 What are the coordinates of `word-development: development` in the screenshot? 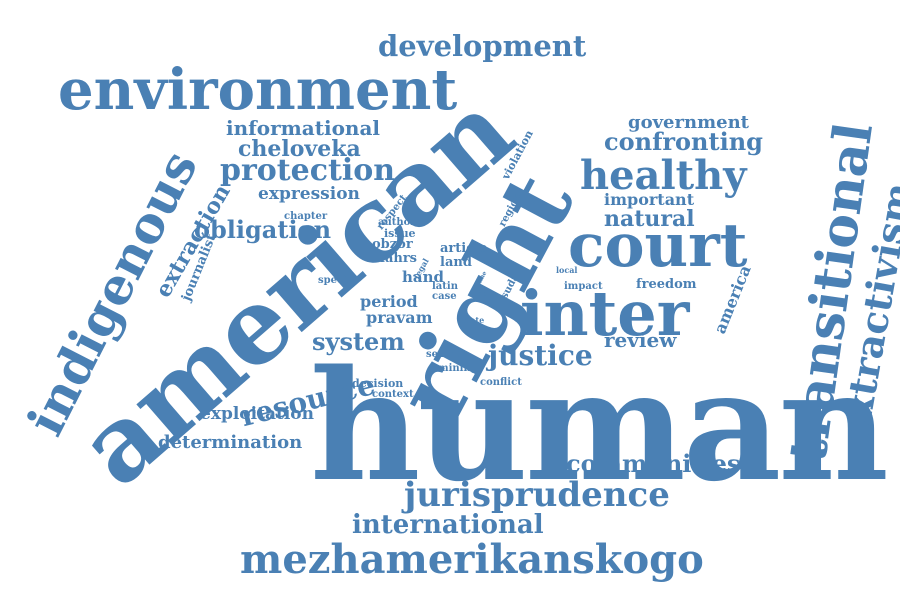 It's located at (482, 46).